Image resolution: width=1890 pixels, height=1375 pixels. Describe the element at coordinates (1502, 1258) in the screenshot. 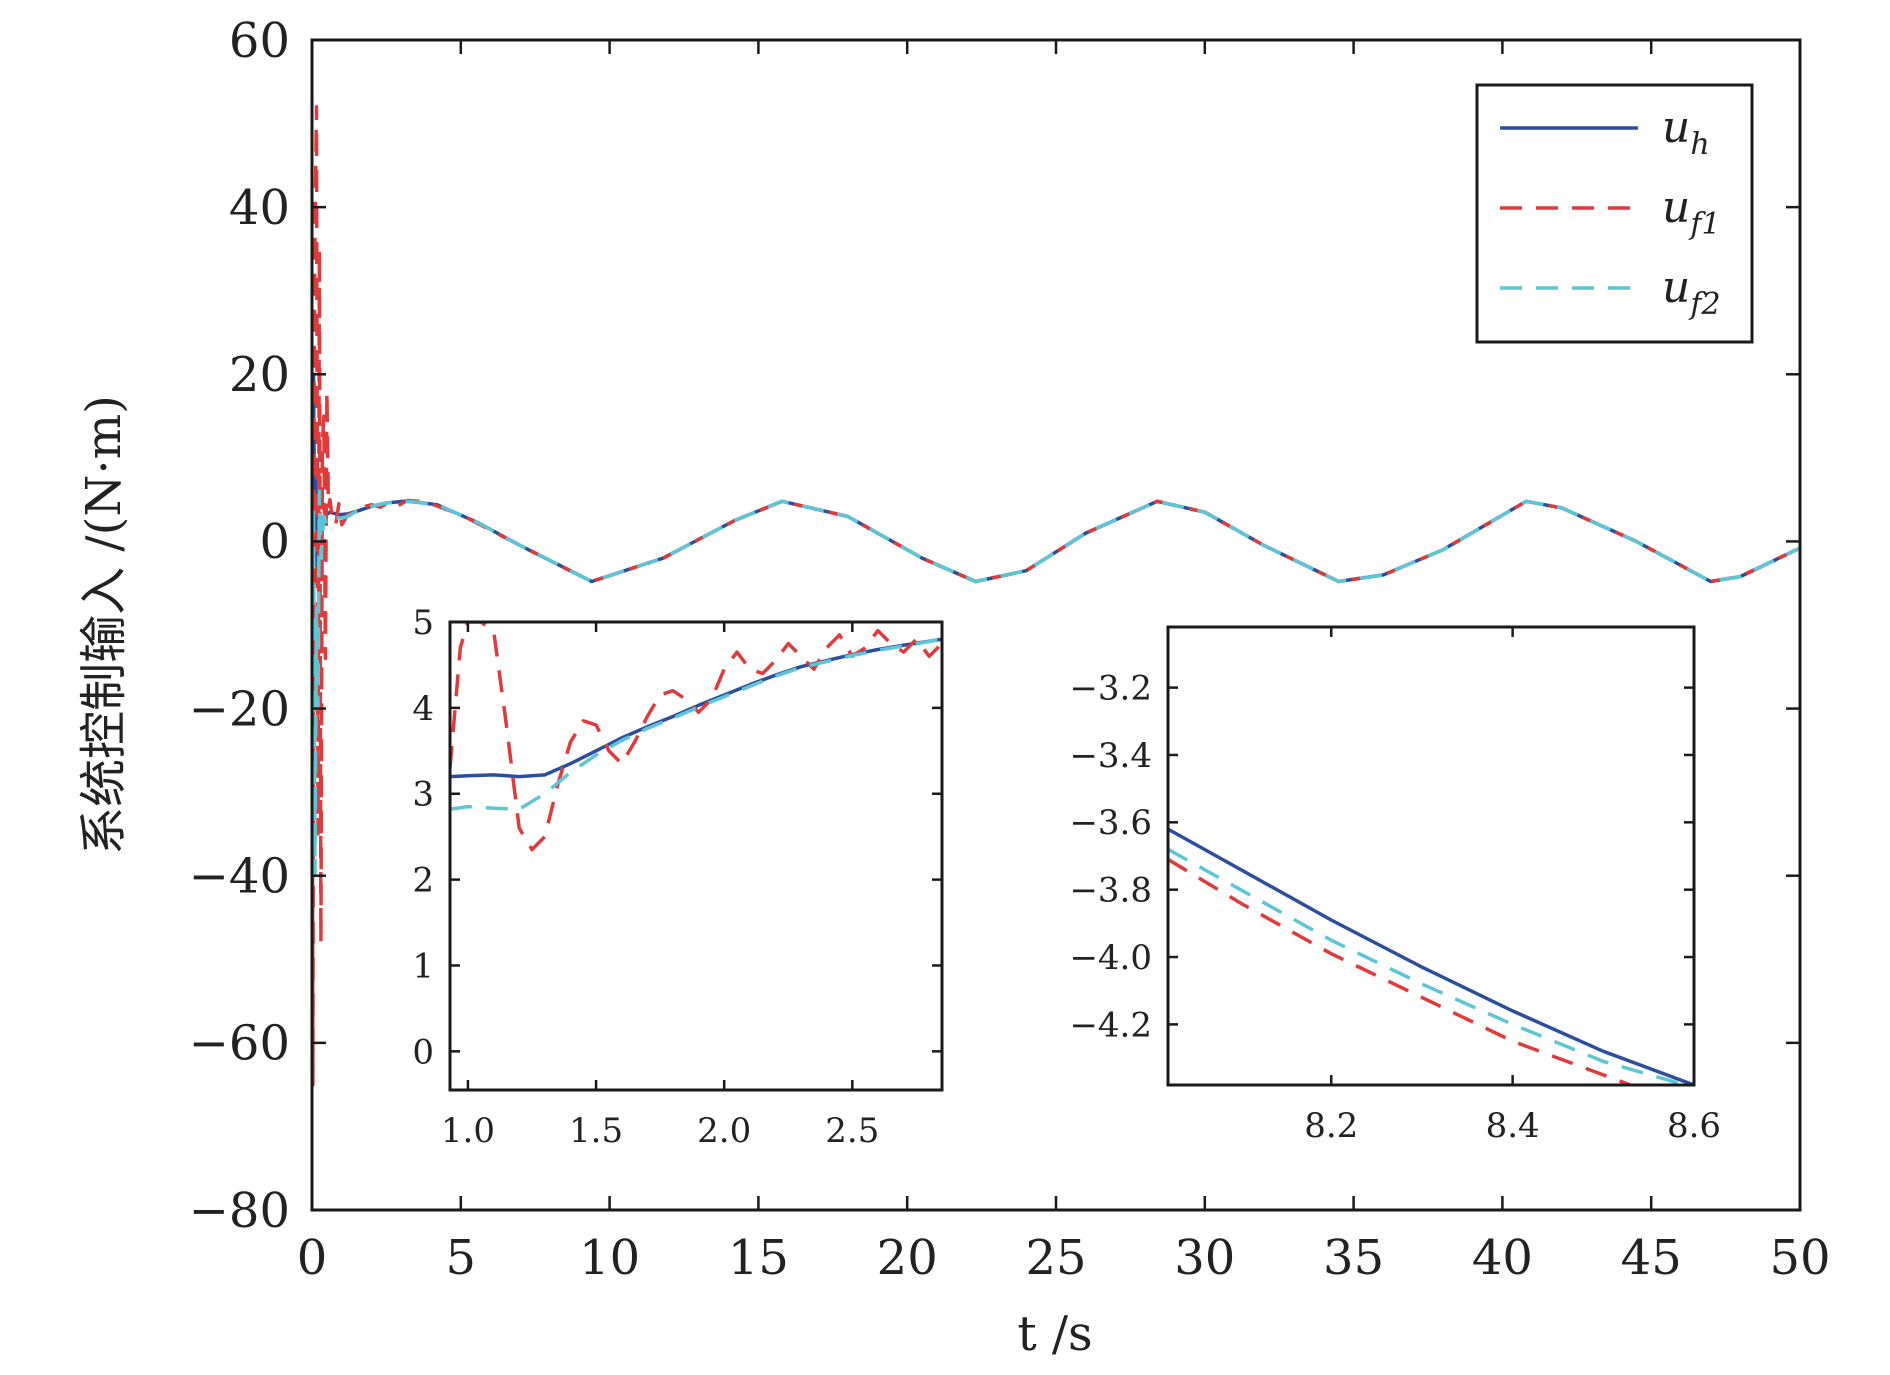

I see `main-xtick-label: 40` at that location.